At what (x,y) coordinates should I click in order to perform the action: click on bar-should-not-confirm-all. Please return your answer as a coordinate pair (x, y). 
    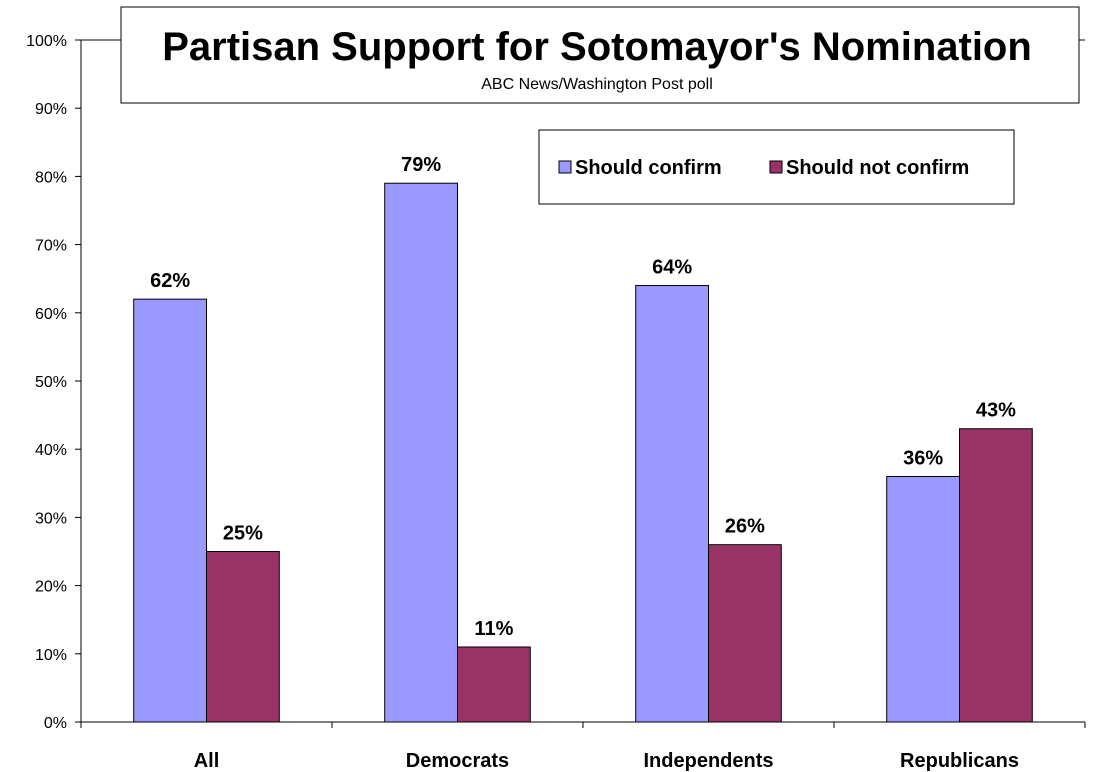
    Looking at the image, I should click on (243, 637).